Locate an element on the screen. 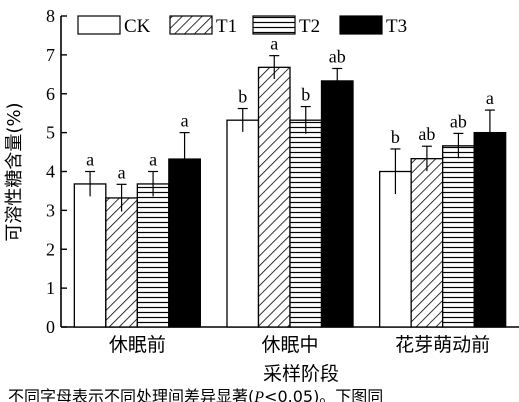 The image size is (519, 402). x-tick-label-0: 休眠前 is located at coordinates (137, 345).